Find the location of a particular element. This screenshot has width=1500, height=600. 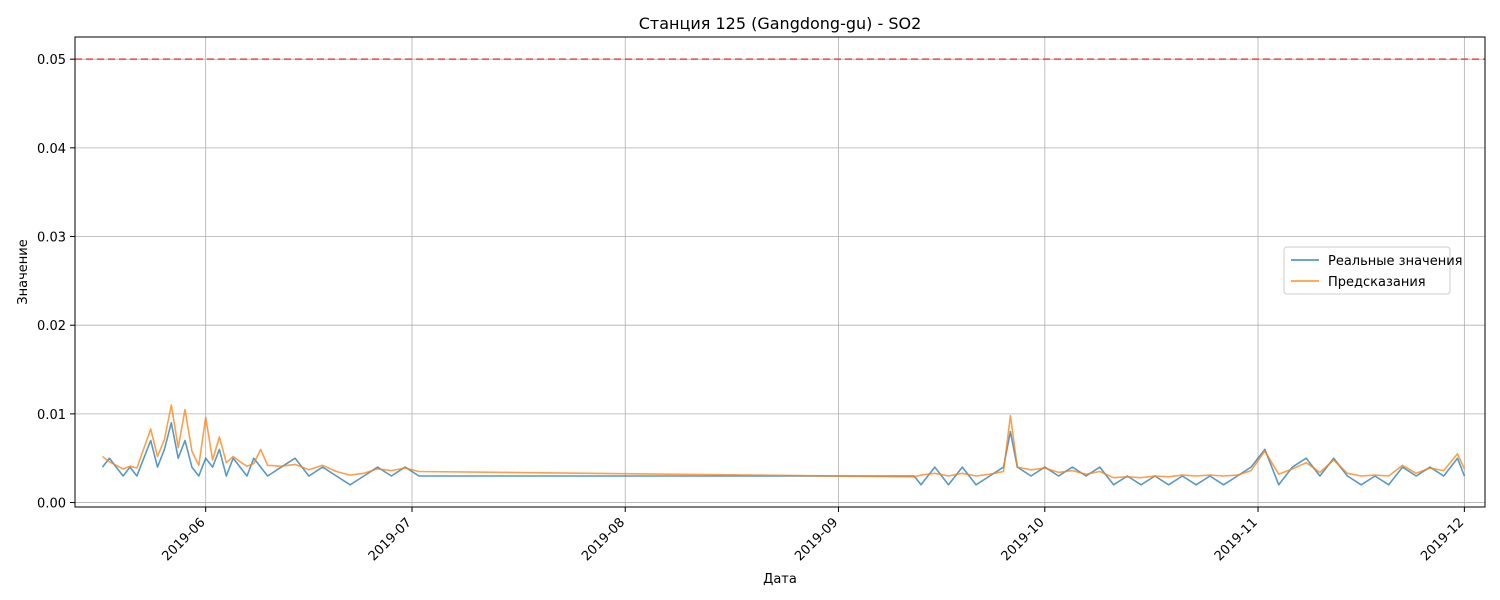

y-tick-label: 0.02 is located at coordinates (51, 326).